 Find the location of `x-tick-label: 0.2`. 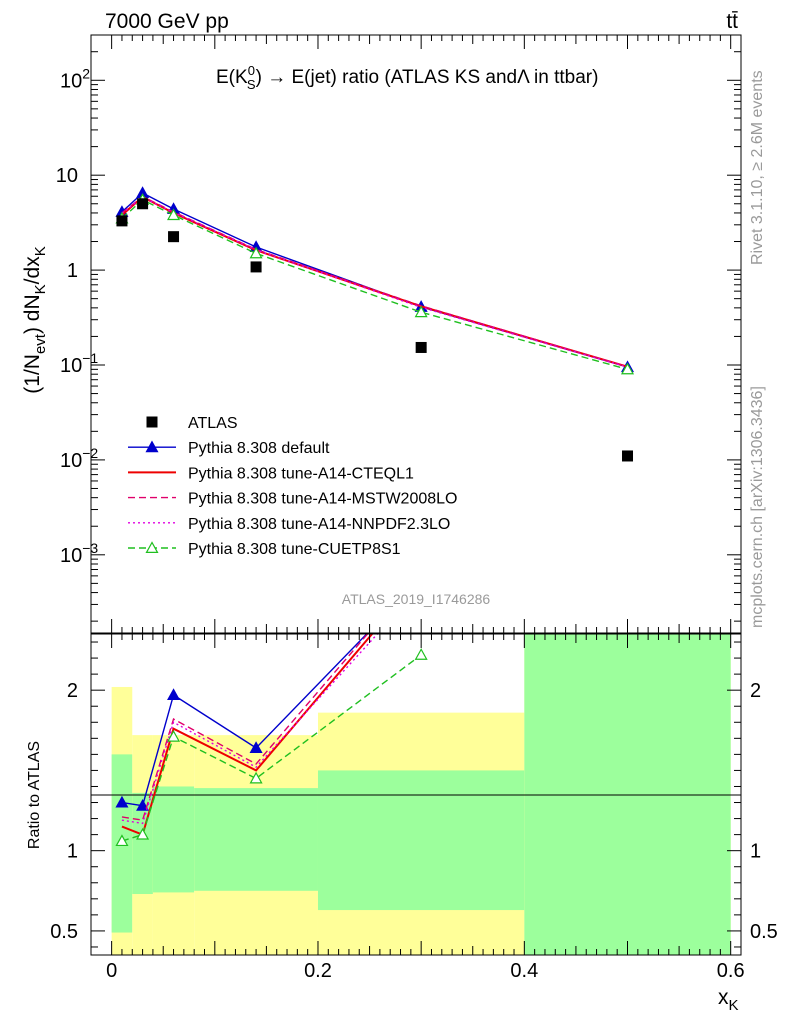

x-tick-label: 0.2 is located at coordinates (318, 971).